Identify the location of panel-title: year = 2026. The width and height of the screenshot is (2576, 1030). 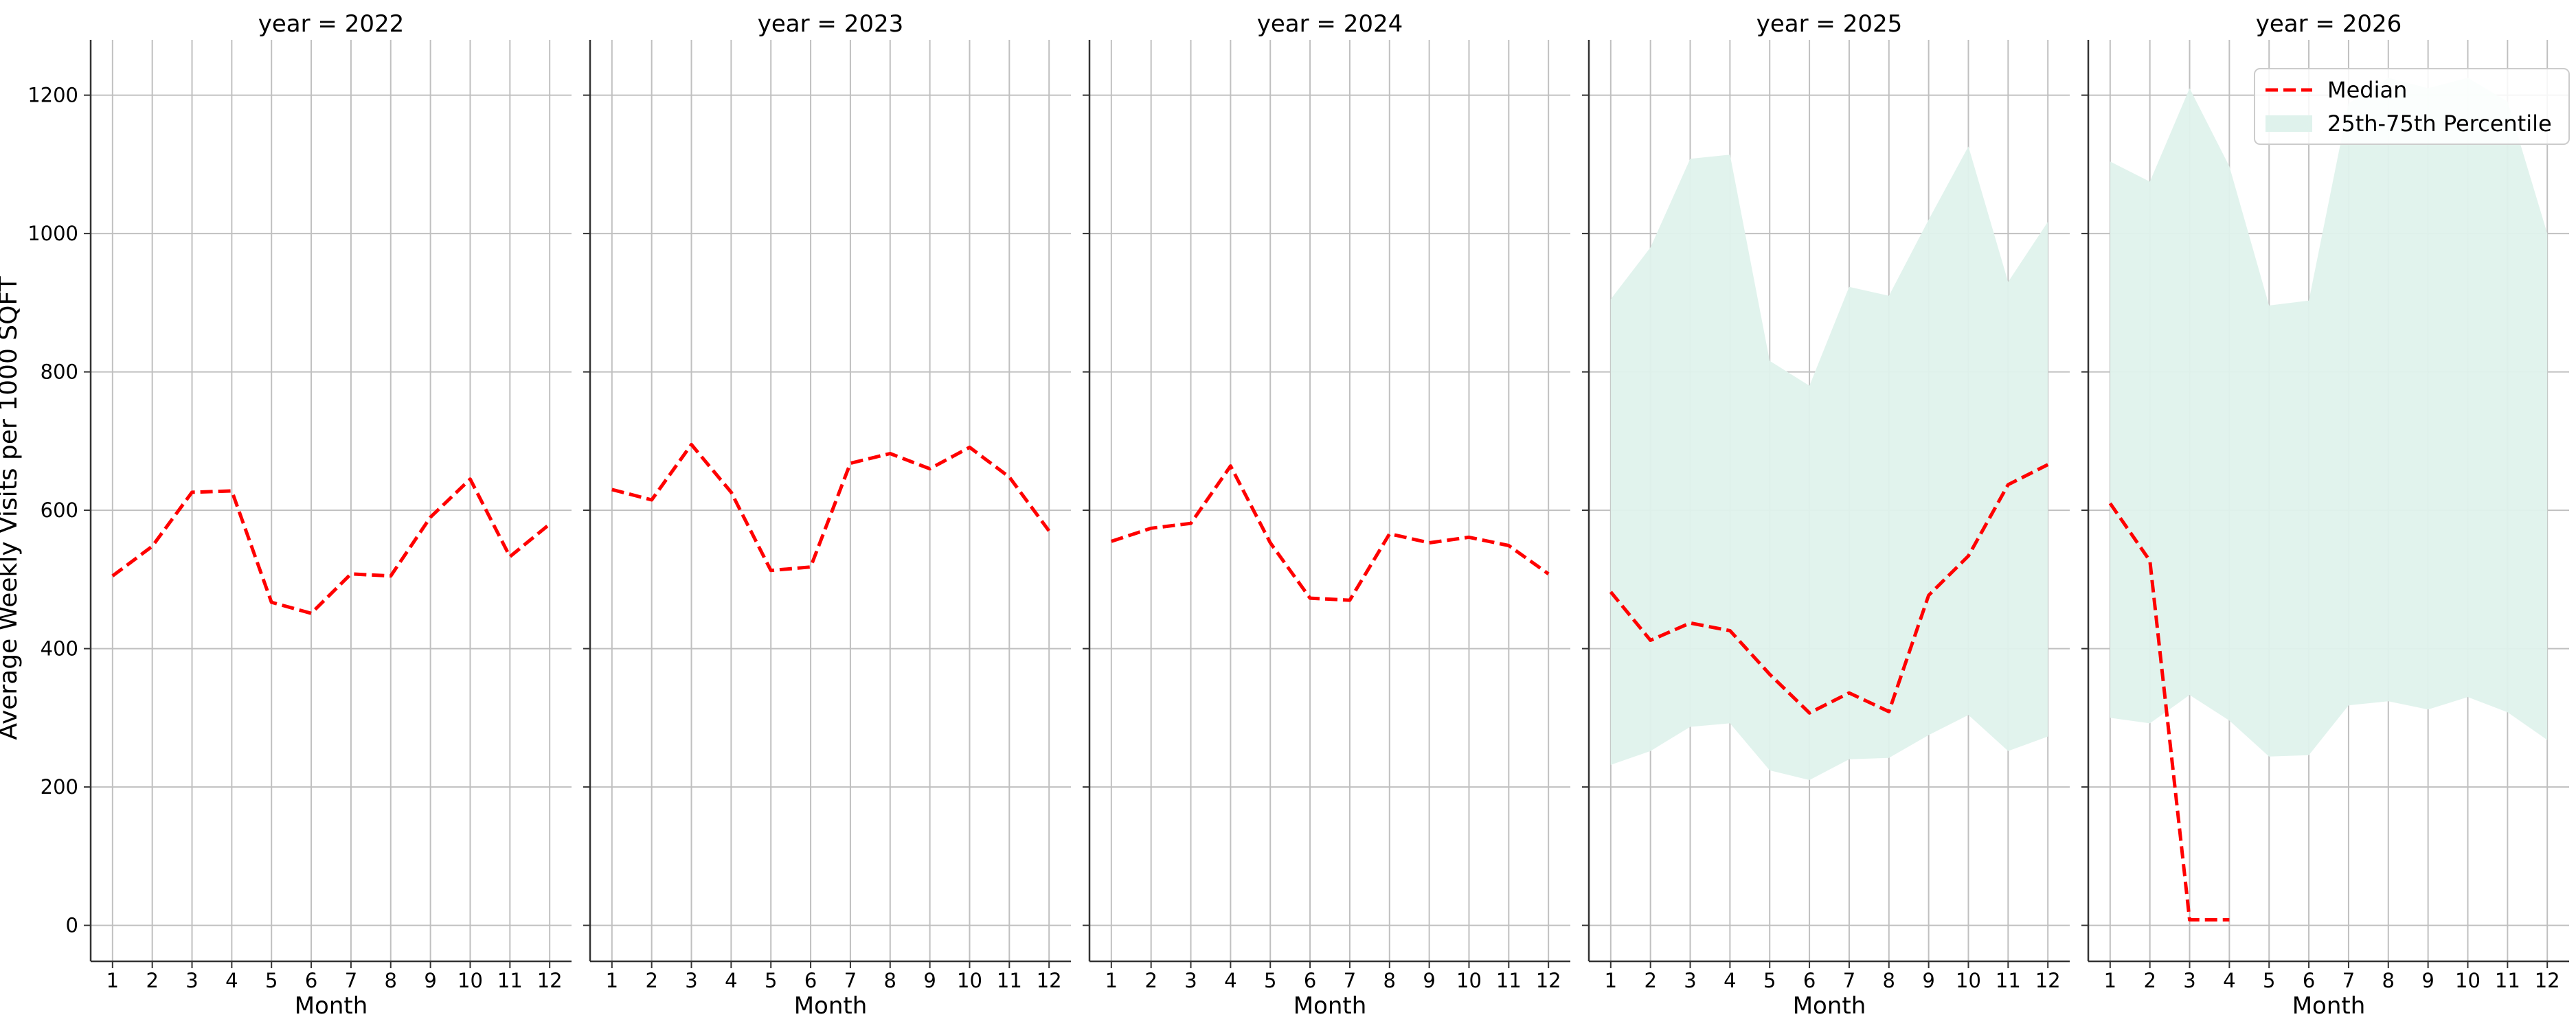
(2329, 24).